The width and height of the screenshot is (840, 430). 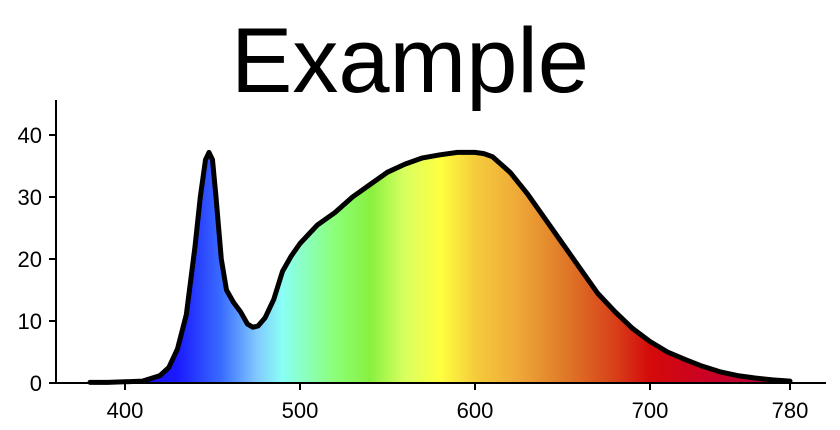 What do you see at coordinates (36, 383) in the screenshot?
I see `y-tick-label: 0` at bounding box center [36, 383].